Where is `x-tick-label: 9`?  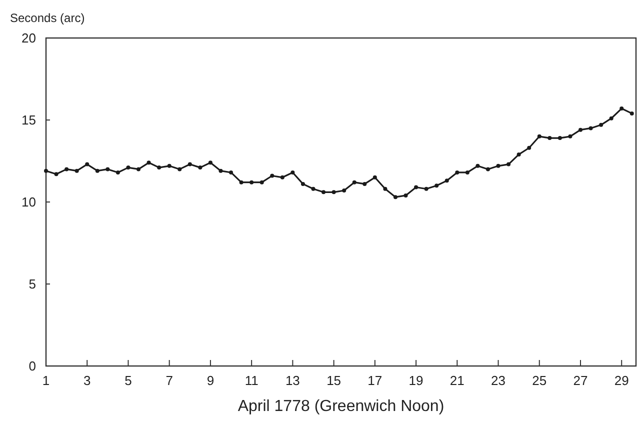
x-tick-label: 9 is located at coordinates (210, 380).